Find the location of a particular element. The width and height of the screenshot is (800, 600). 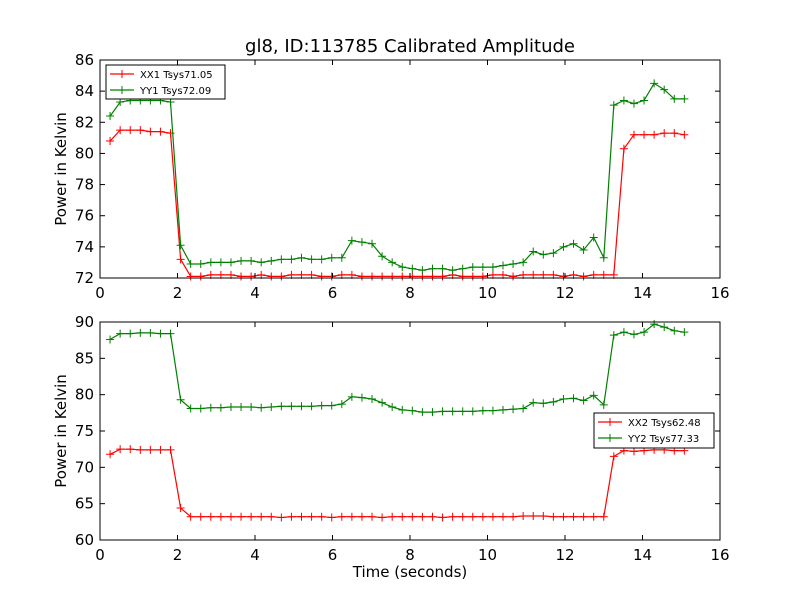

top-x-tick-label: 16 is located at coordinates (719, 293).